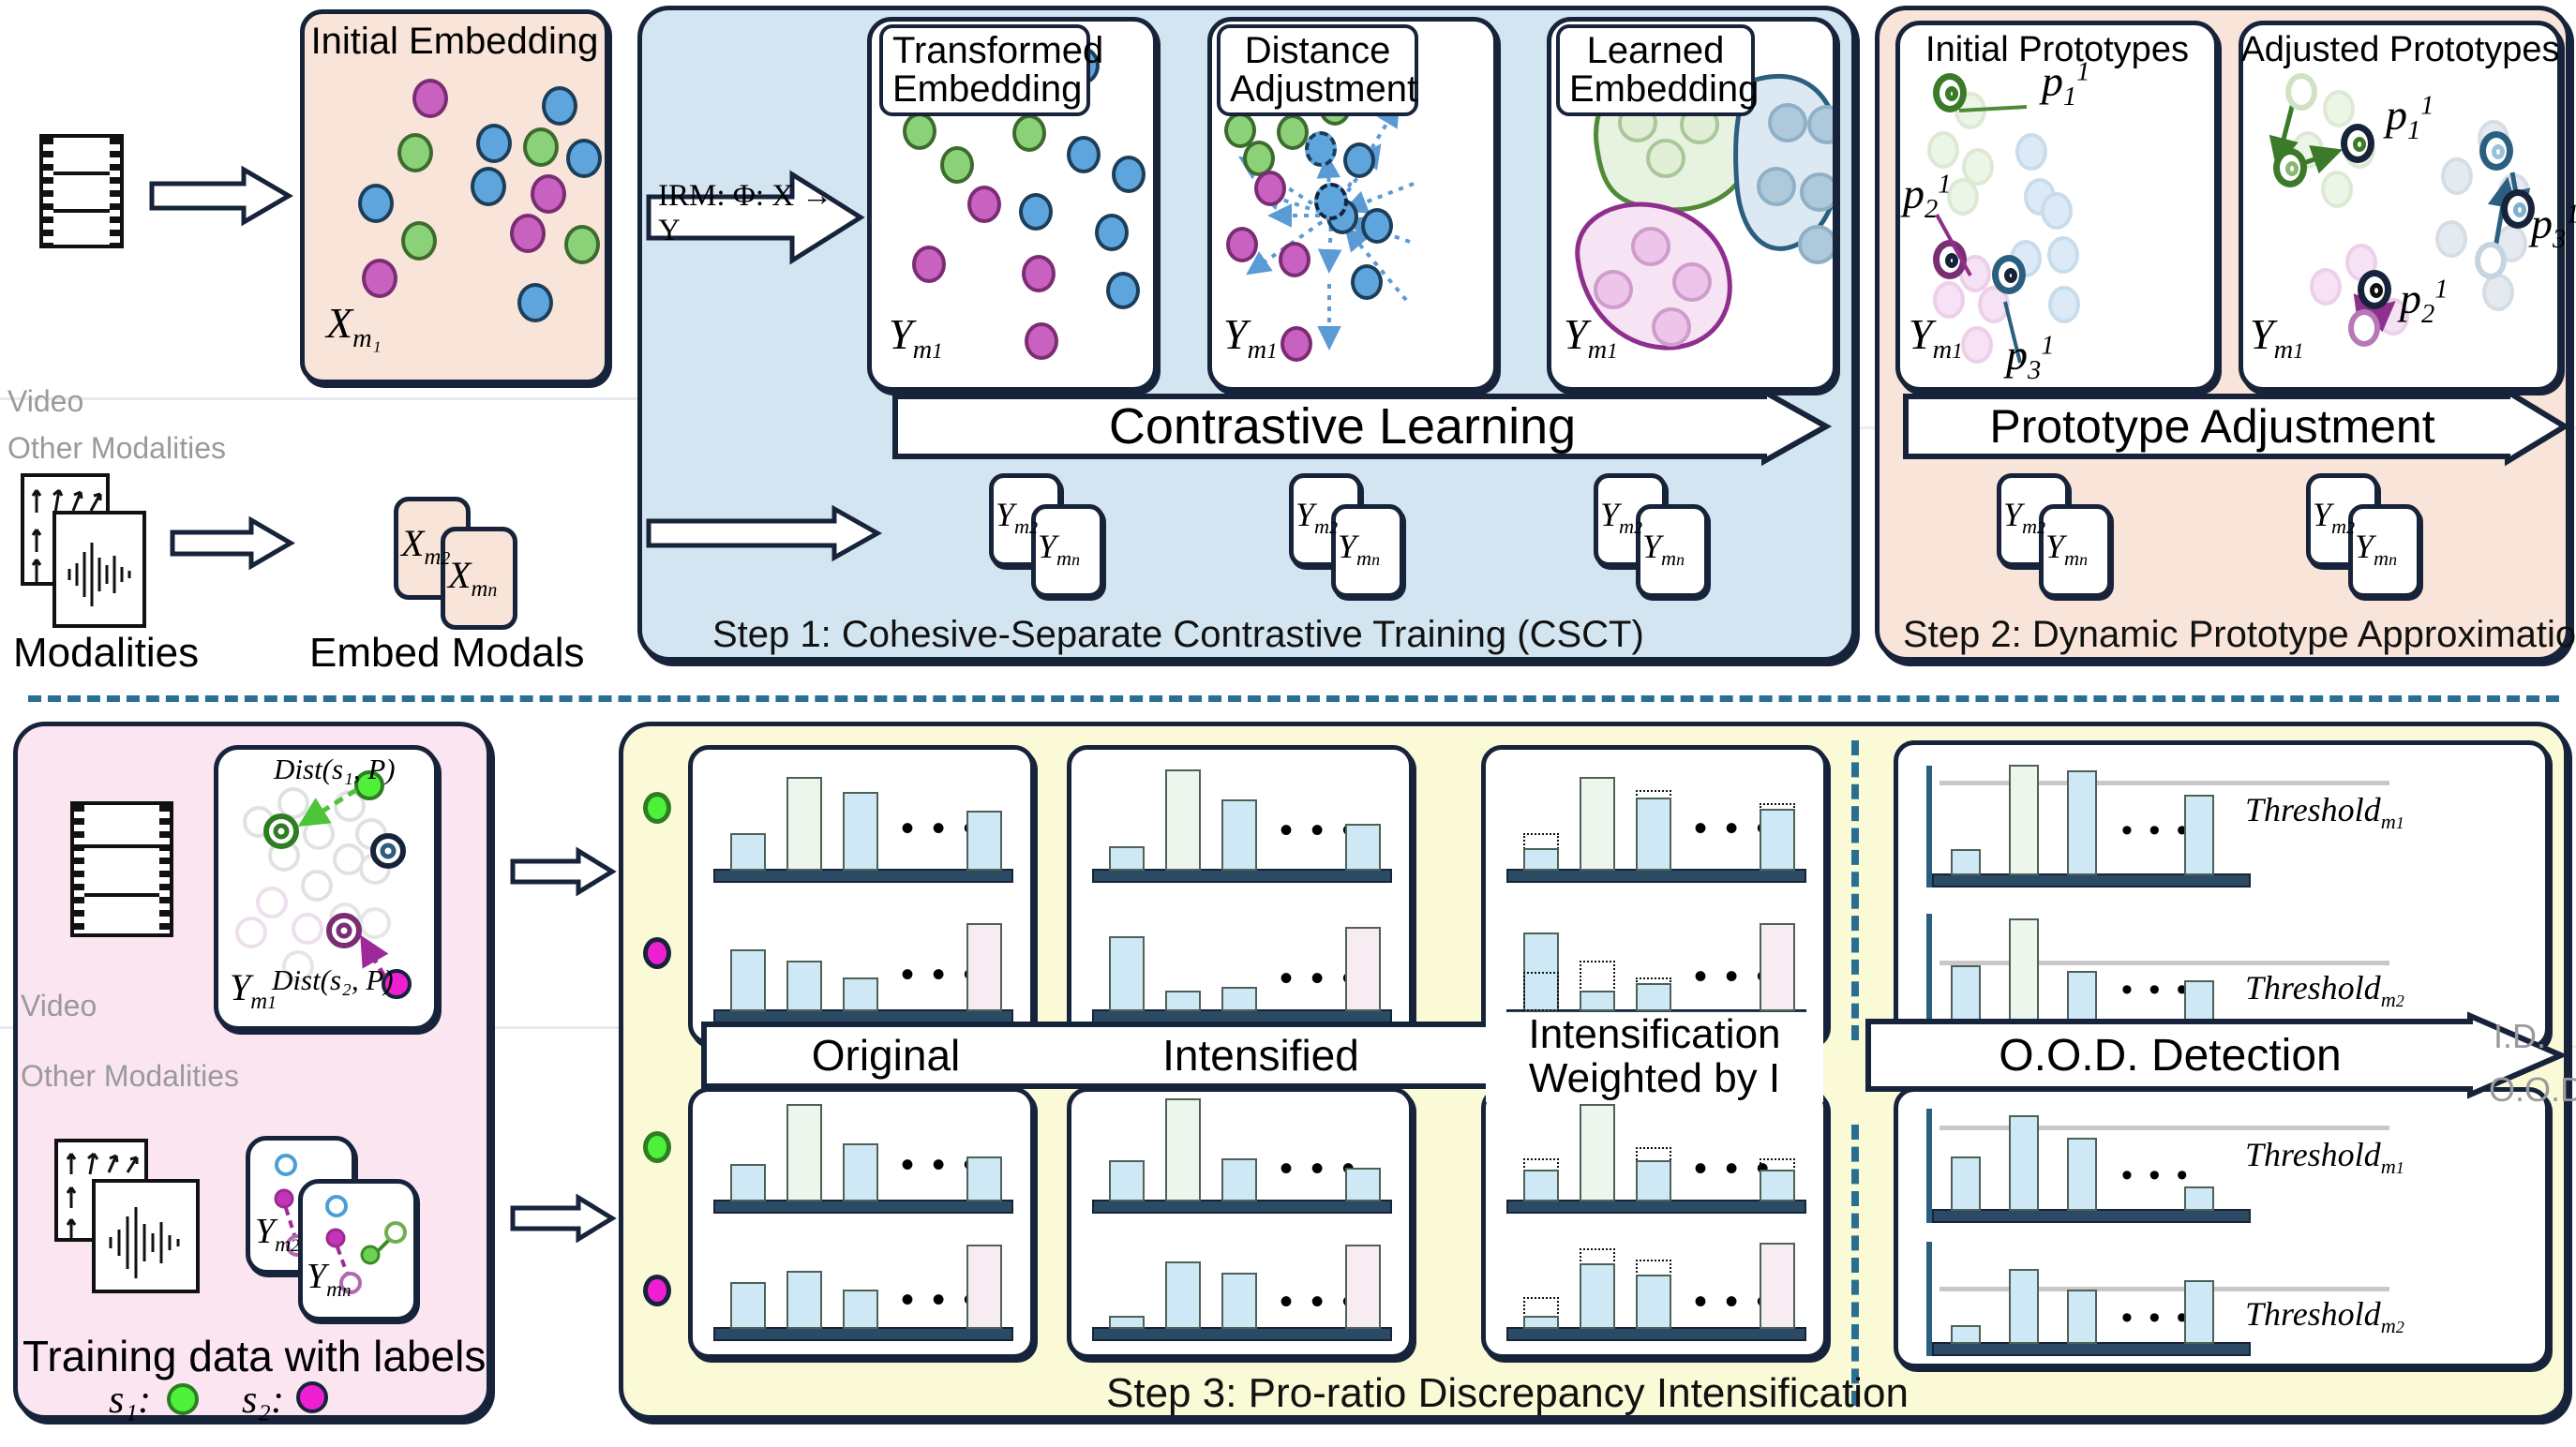 This screenshot has height=1447, width=2576. I want to click on prototype-ring-p2-adj, so click(2374, 289).